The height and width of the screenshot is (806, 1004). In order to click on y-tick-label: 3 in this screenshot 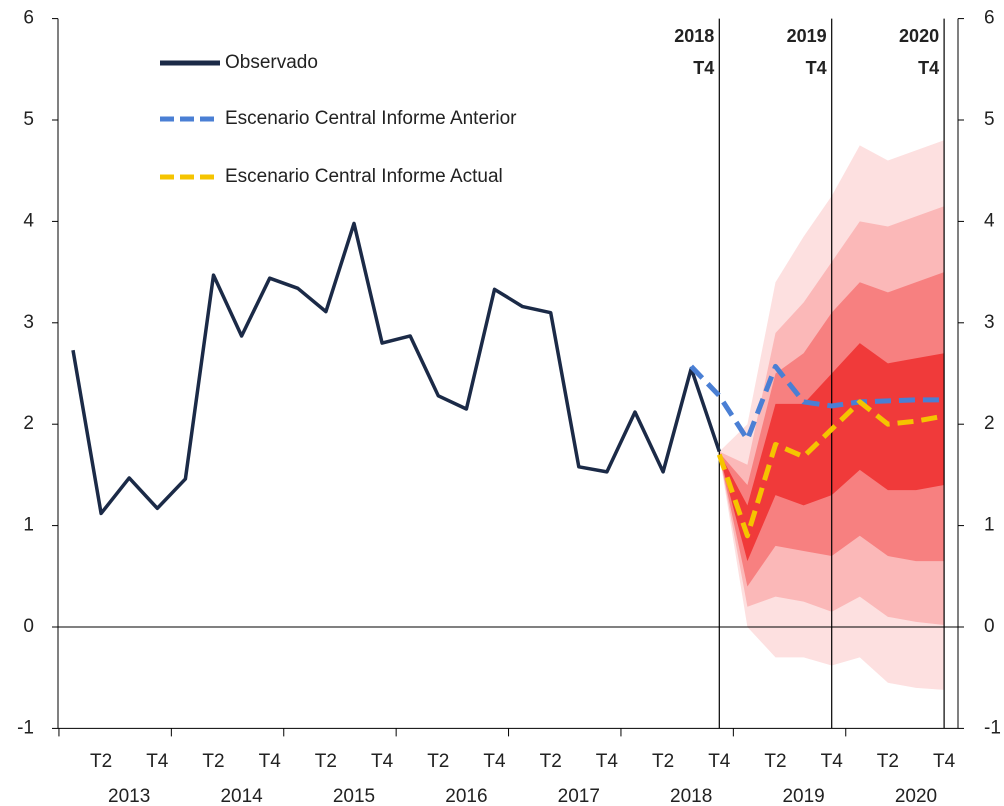, I will do `click(28, 322)`.